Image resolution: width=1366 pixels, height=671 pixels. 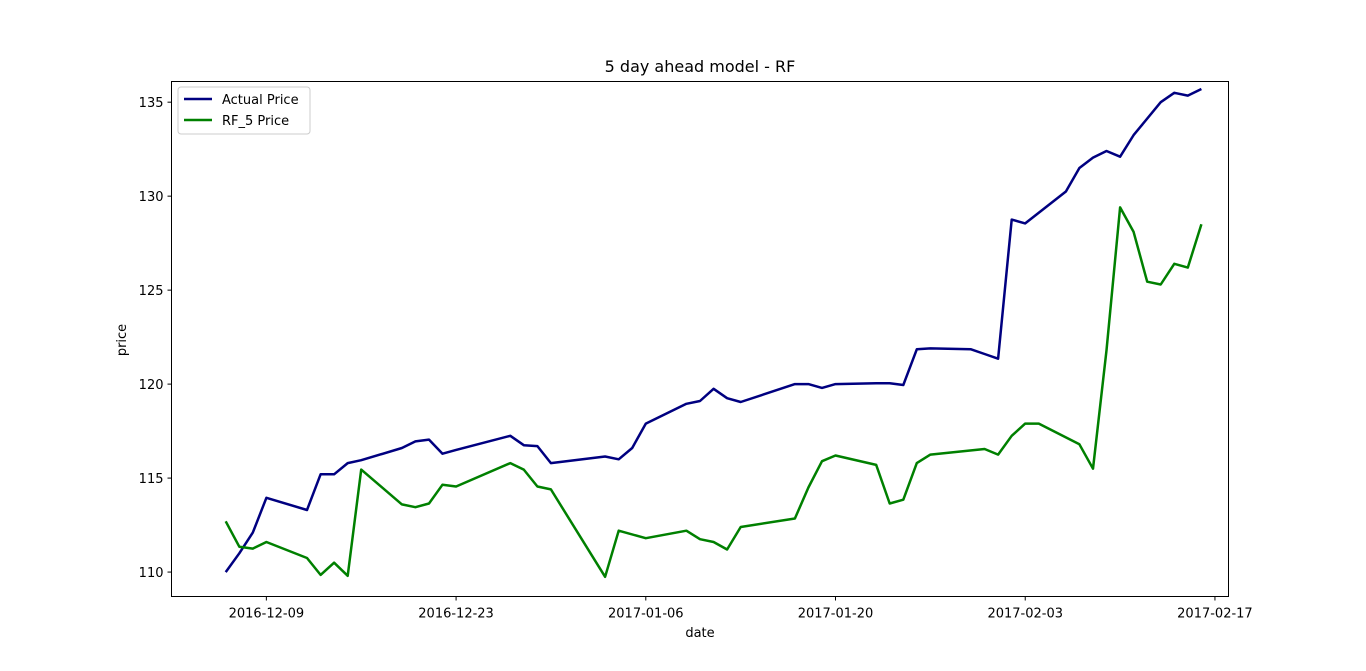 I want to click on legend-label-rf5-price: RF_5 Price, so click(x=255, y=121).